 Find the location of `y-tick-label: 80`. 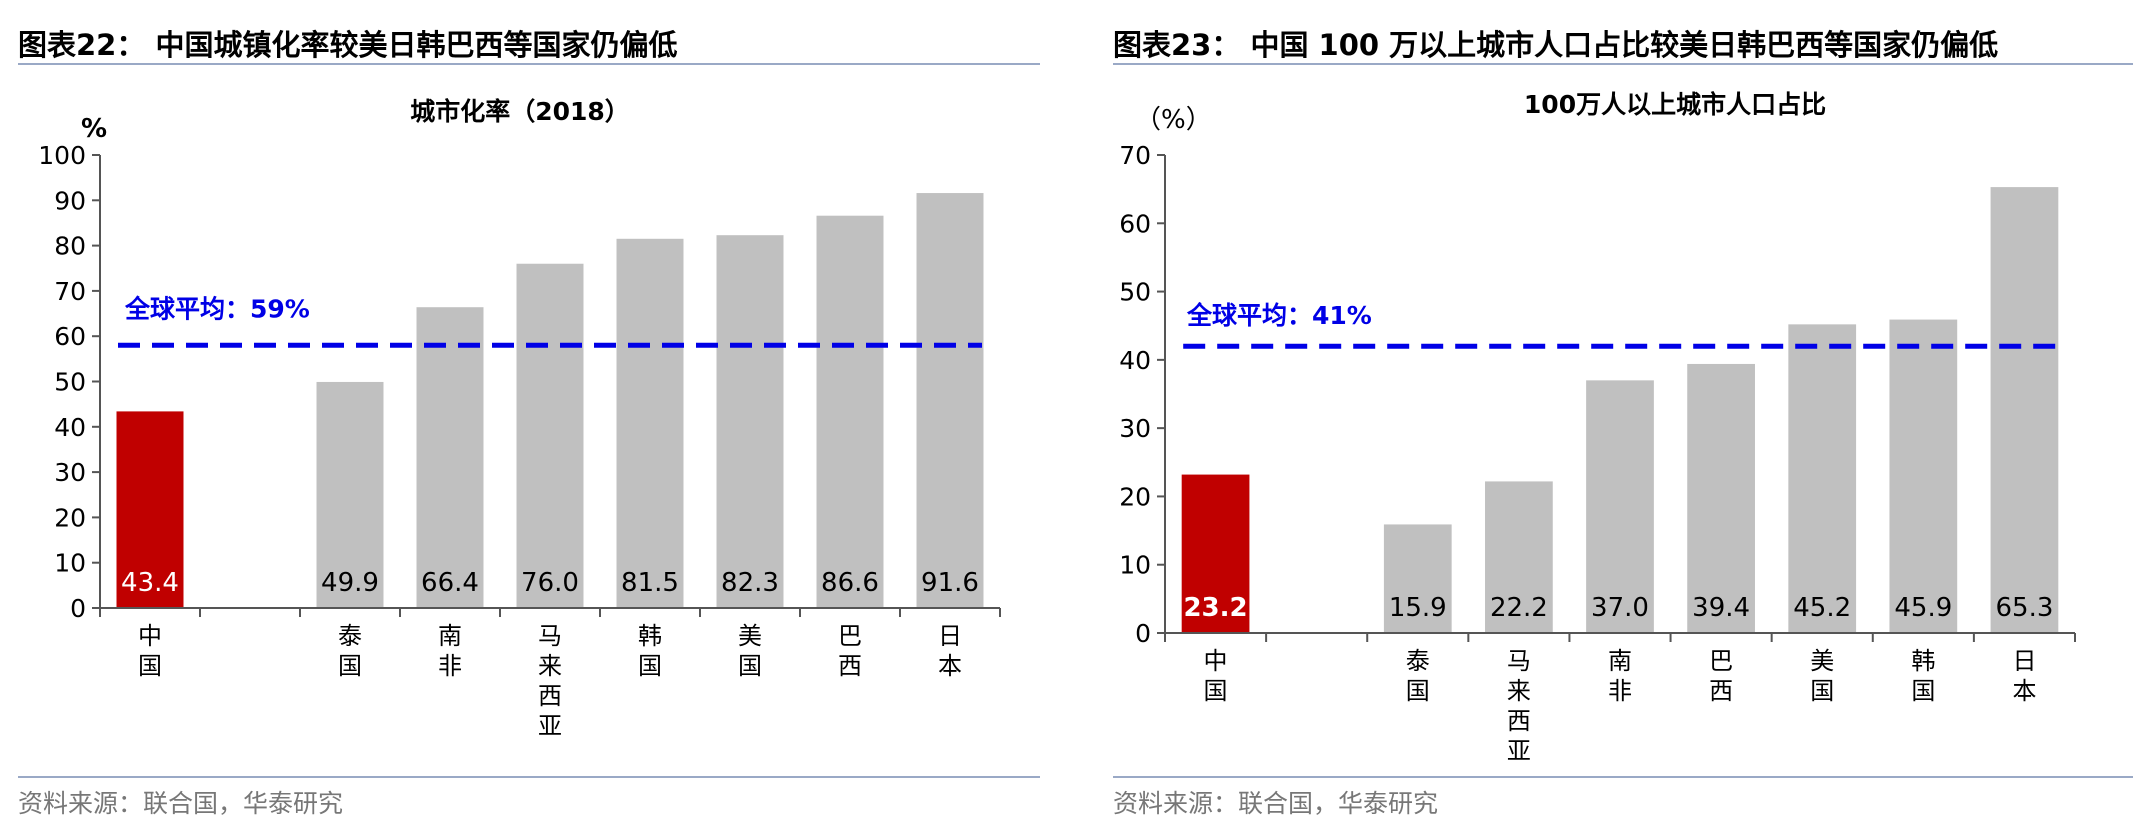

y-tick-label: 80 is located at coordinates (70, 246).